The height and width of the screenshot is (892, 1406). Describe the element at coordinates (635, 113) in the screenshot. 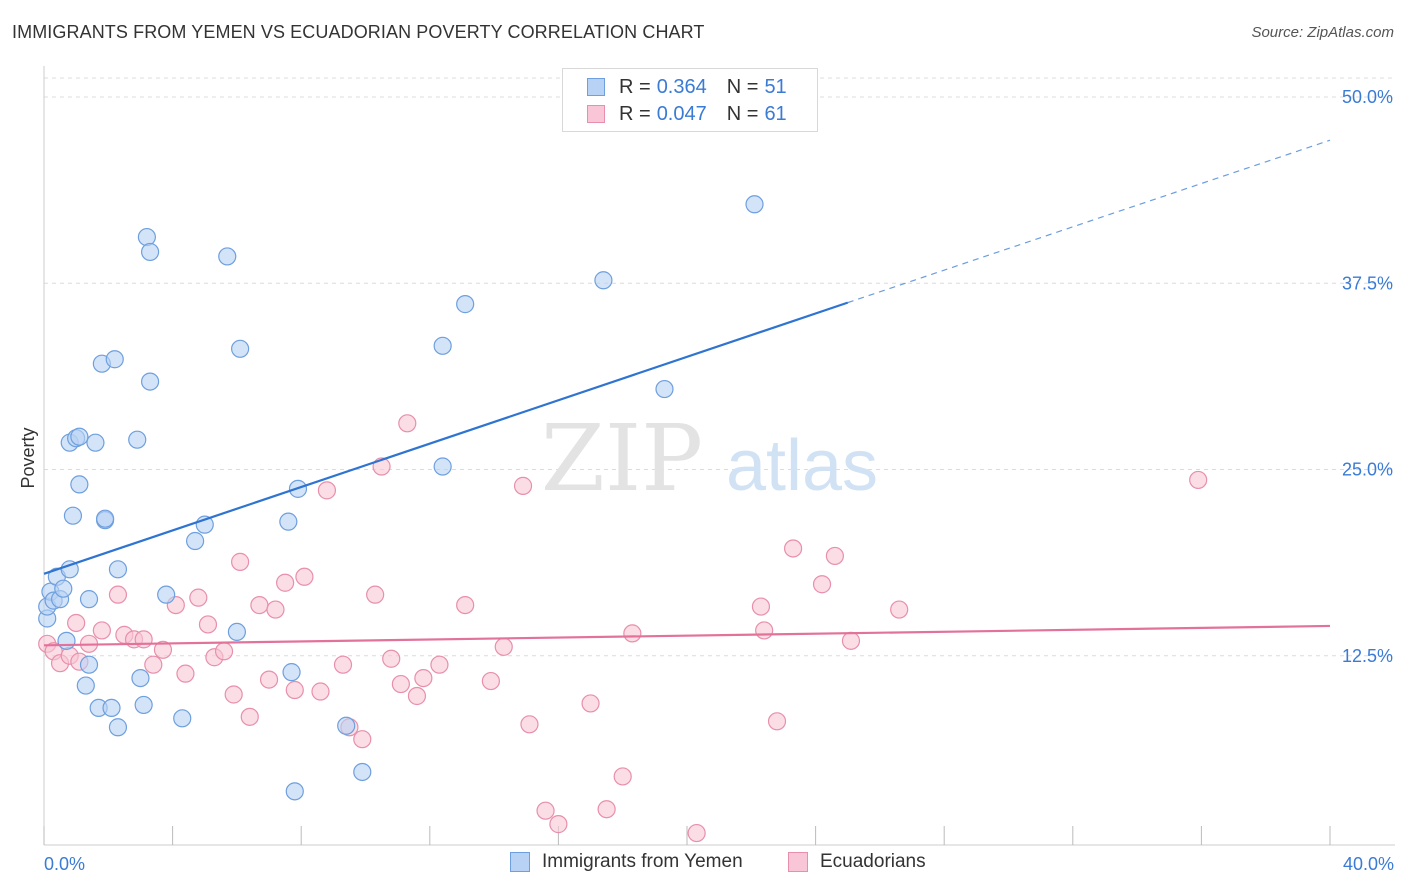

I see `r-label: R =` at that location.